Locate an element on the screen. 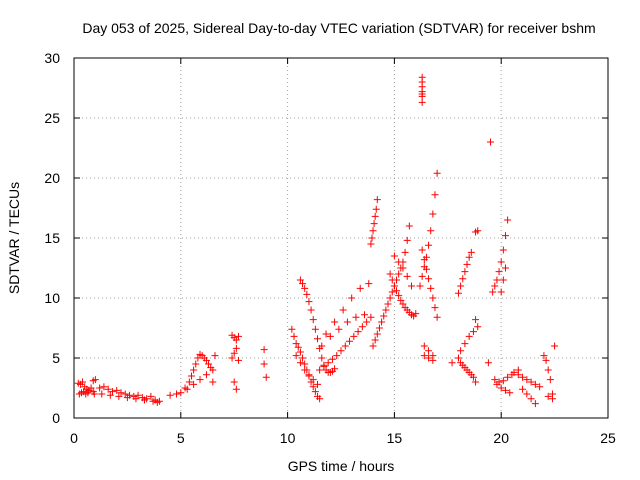  y-tick-label: 10 is located at coordinates (52, 298).